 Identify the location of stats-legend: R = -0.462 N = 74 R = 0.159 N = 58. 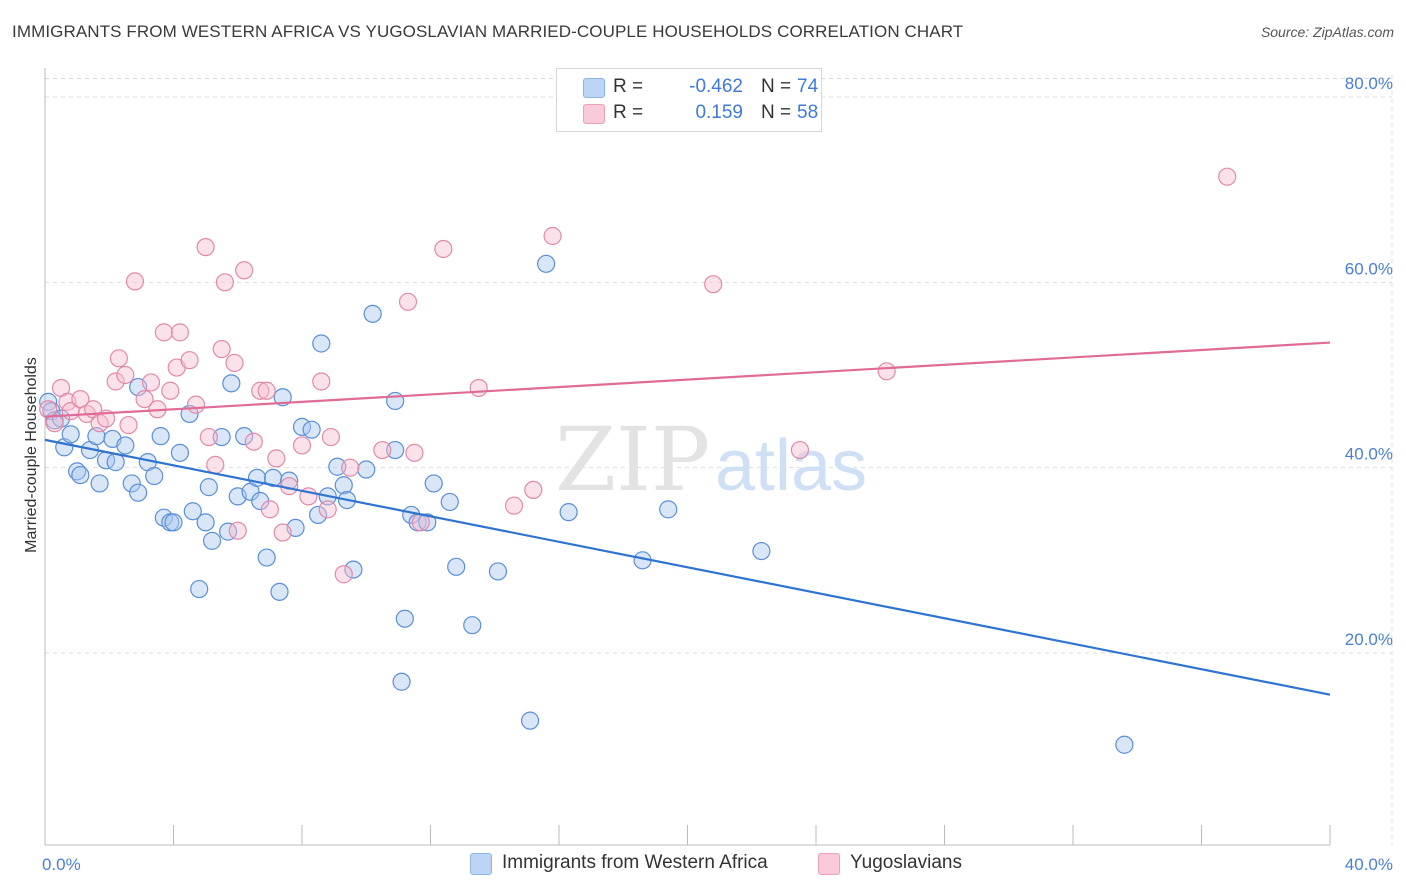
(689, 100).